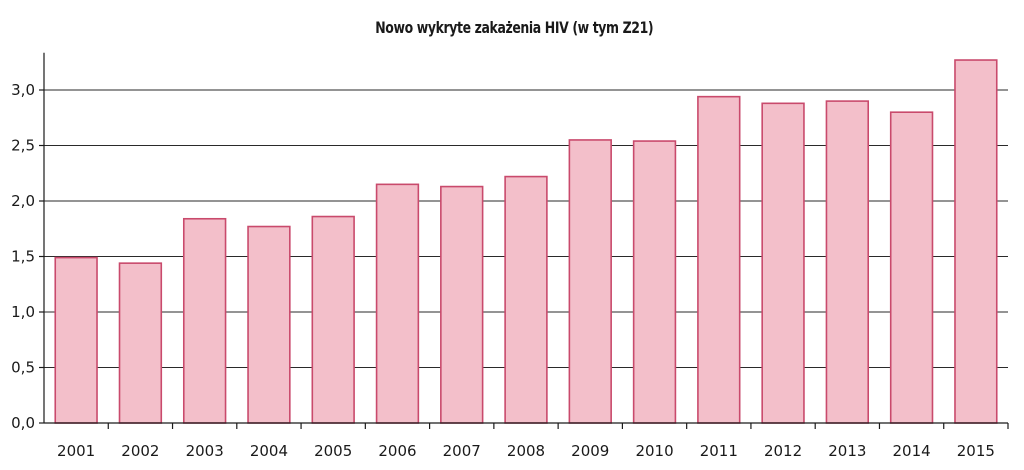 The height and width of the screenshot is (470, 1024). Describe the element at coordinates (462, 451) in the screenshot. I see `x-tick-label-2007: 2007` at that location.